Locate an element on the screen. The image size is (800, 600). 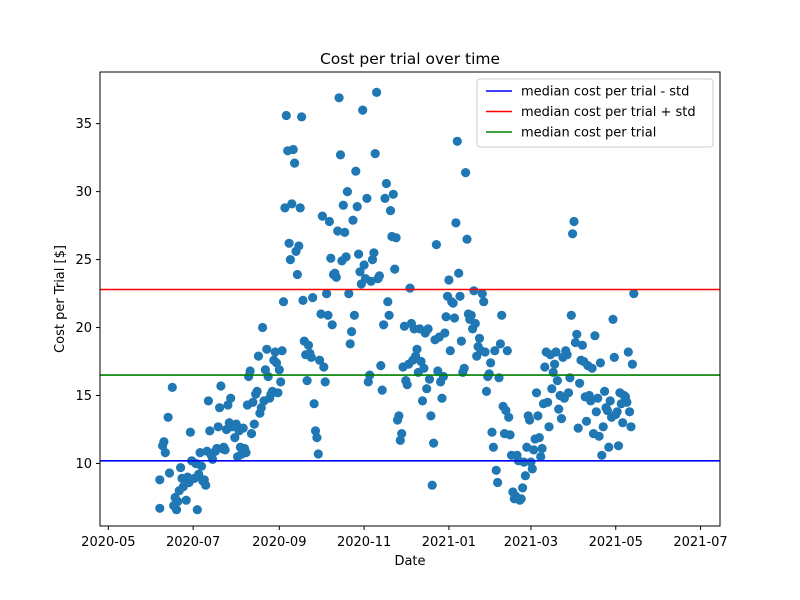
y-tick-label: 35 is located at coordinates (83, 124).